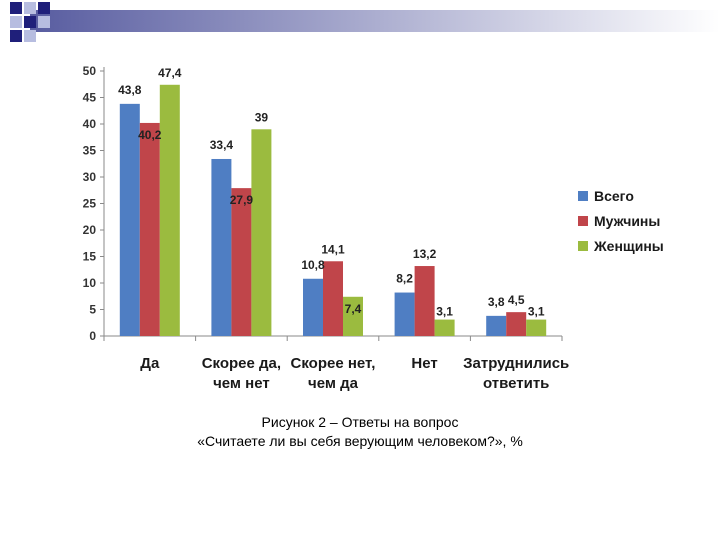 The width and height of the screenshot is (720, 540). What do you see at coordinates (516, 383) in the screenshot?
I see `x-tick-label: ответить` at bounding box center [516, 383].